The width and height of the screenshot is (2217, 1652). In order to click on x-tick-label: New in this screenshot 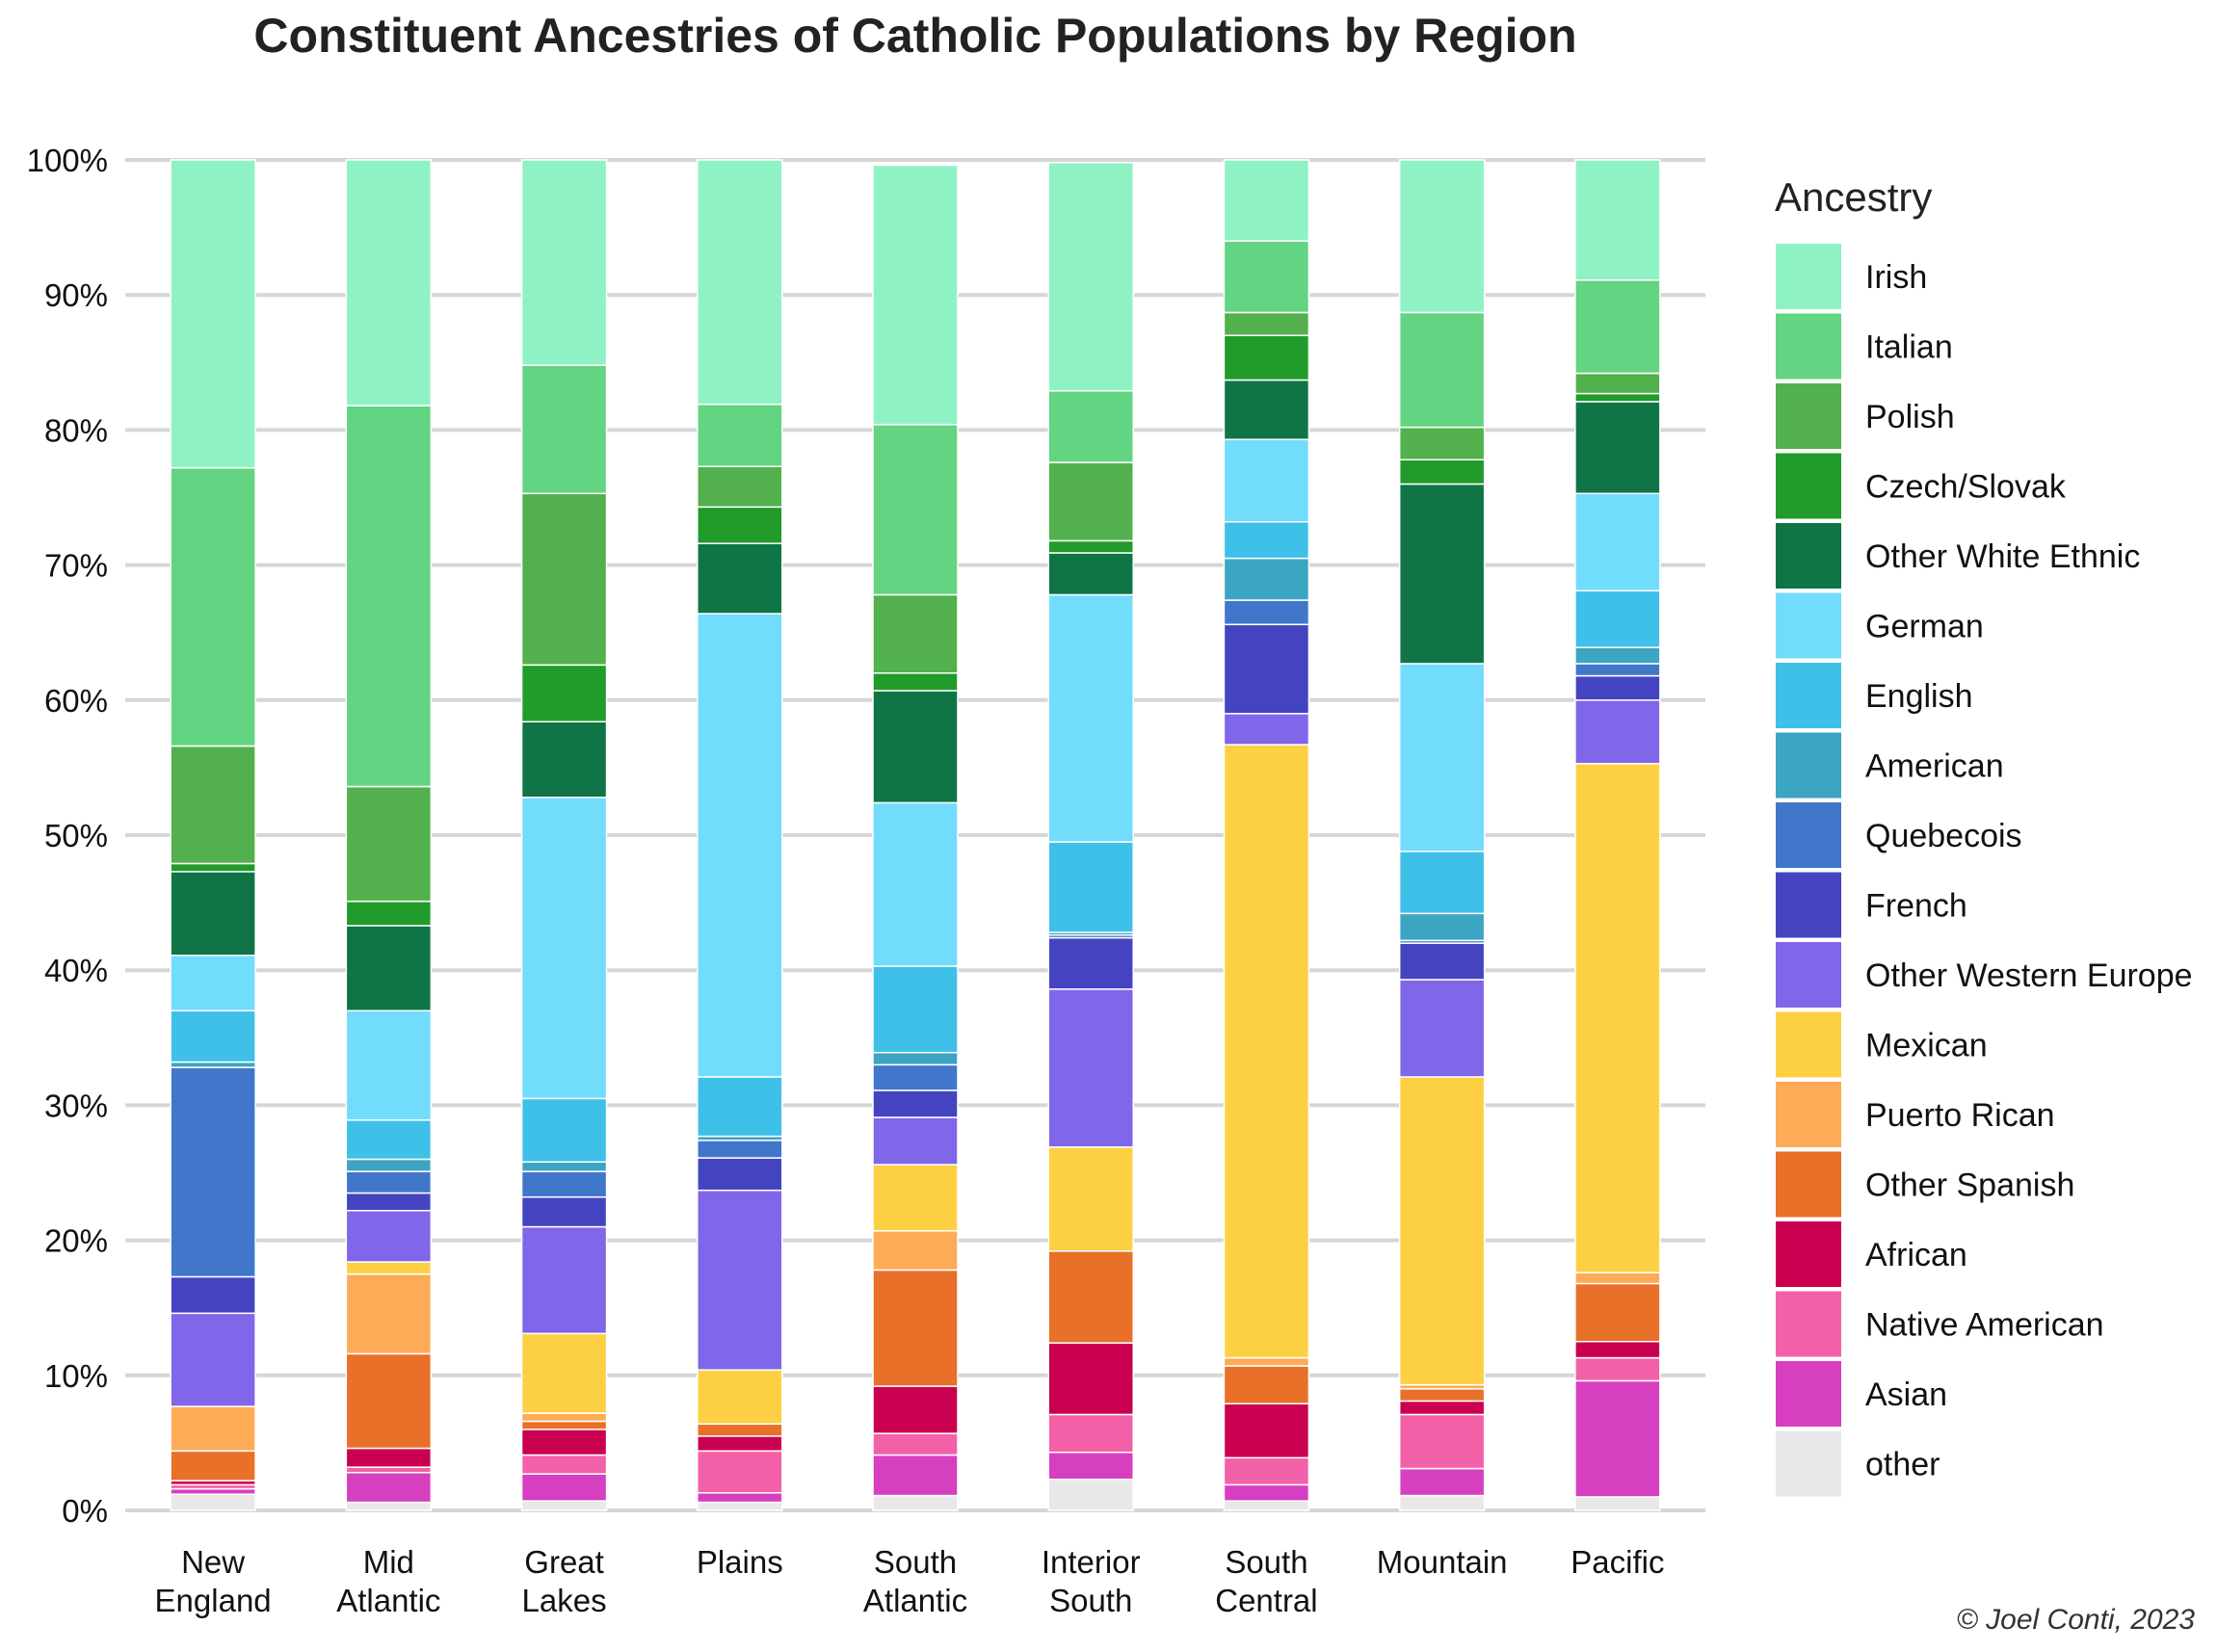, I will do `click(213, 1562)`.